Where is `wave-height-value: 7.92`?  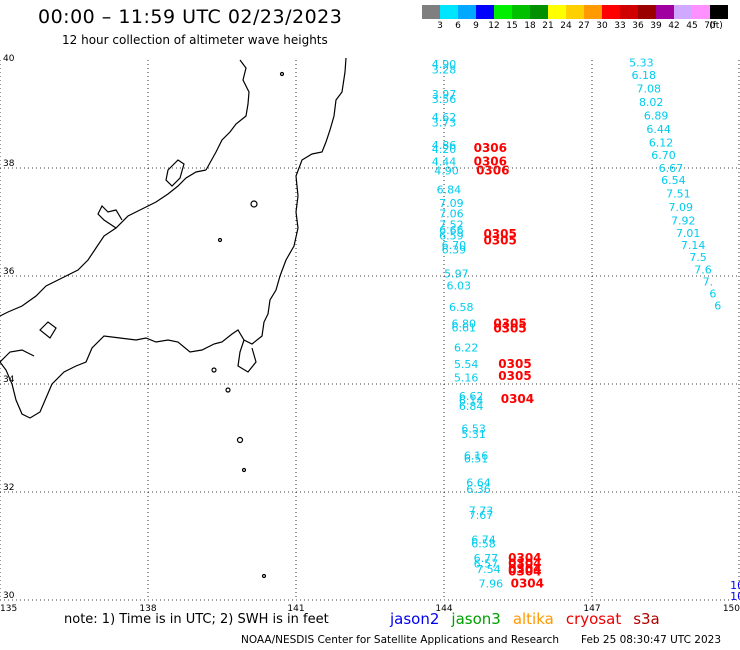
wave-height-value: 7.92 is located at coordinates (683, 221).